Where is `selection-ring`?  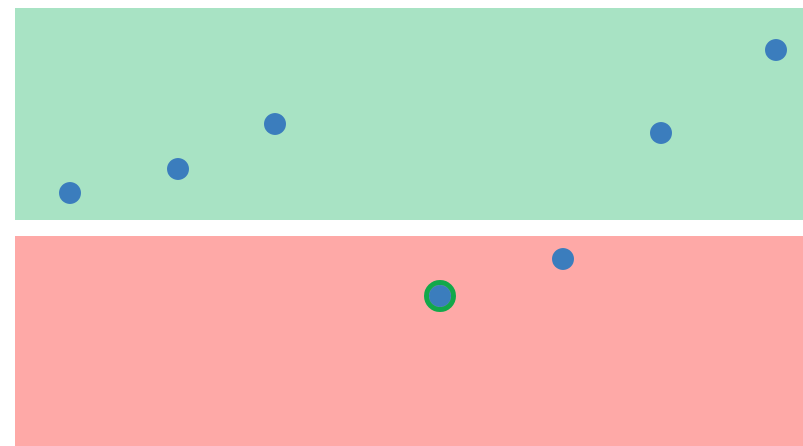 selection-ring is located at coordinates (440, 296).